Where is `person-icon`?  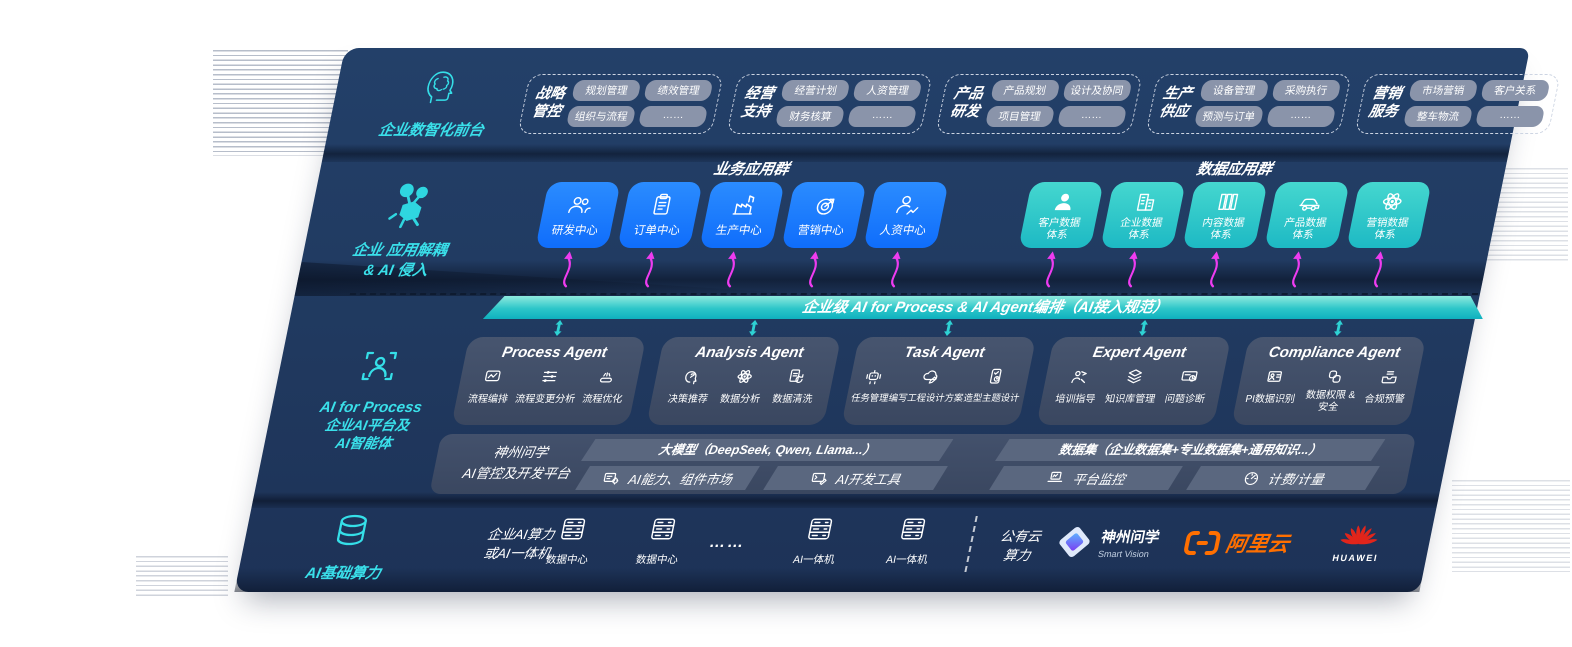 person-icon is located at coordinates (1064, 201).